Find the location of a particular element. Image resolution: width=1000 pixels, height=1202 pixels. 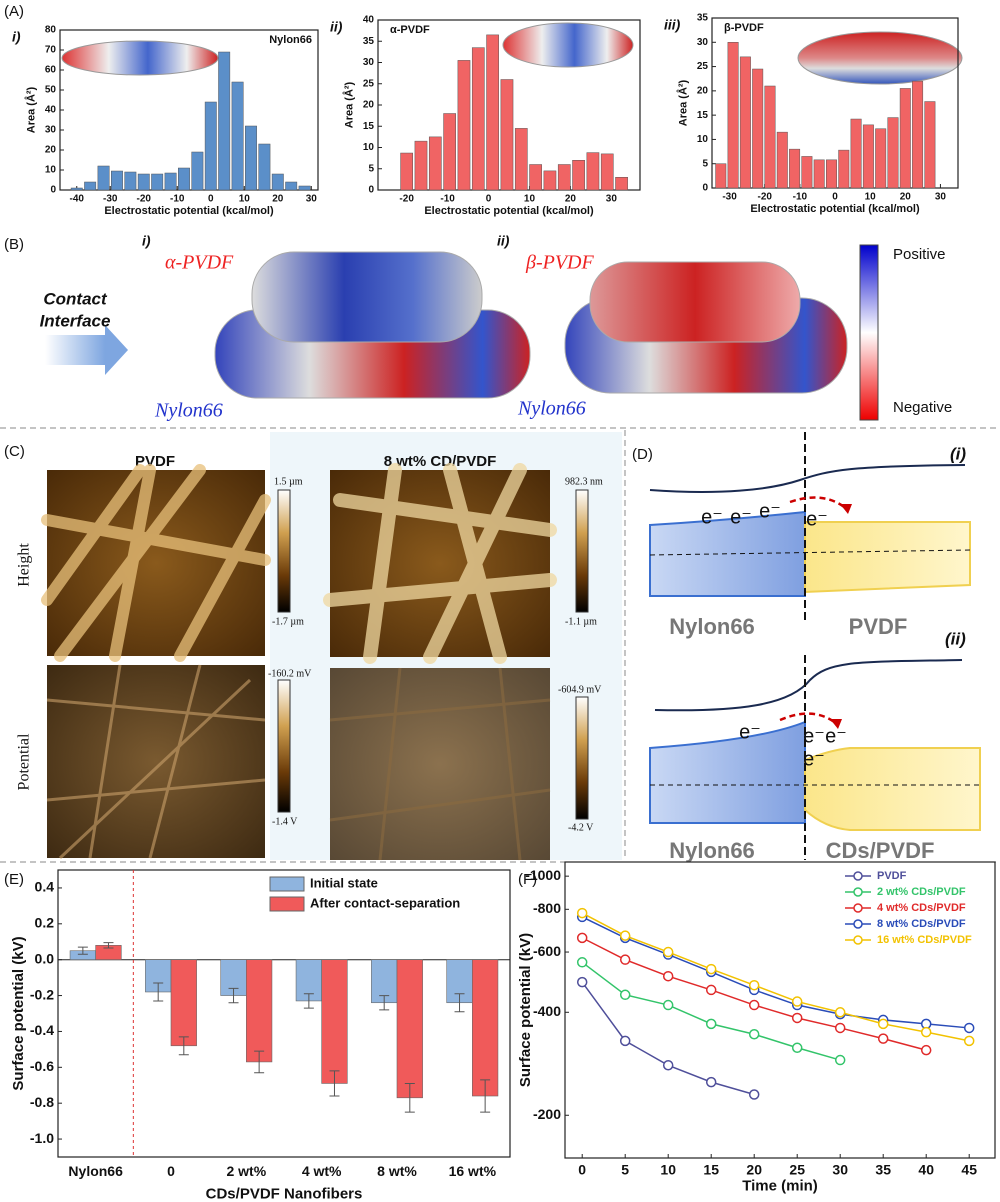

x-tick-label: -30 is located at coordinates (729, 197).